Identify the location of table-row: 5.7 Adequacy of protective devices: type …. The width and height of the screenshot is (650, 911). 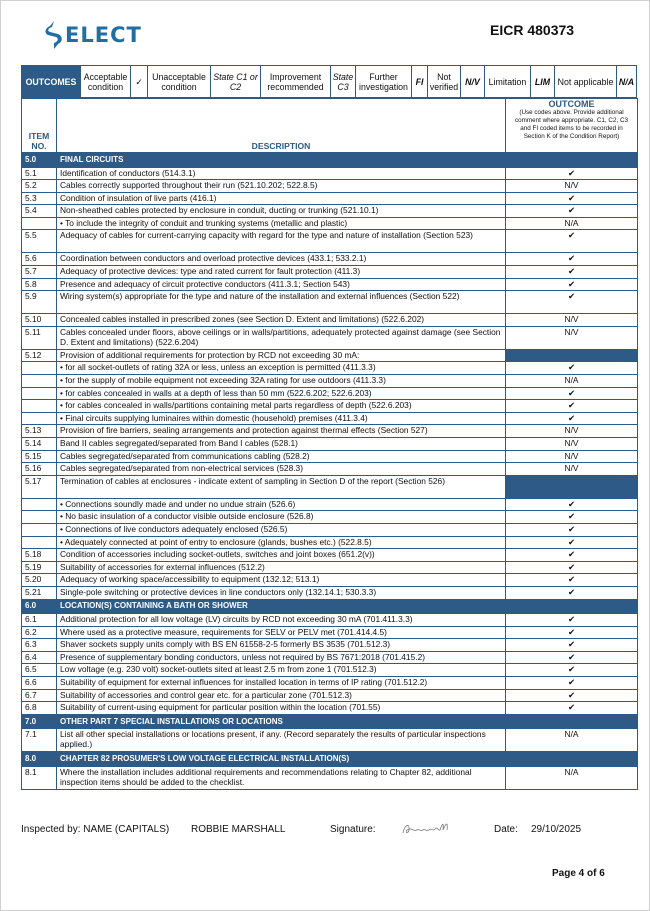
(329, 272).